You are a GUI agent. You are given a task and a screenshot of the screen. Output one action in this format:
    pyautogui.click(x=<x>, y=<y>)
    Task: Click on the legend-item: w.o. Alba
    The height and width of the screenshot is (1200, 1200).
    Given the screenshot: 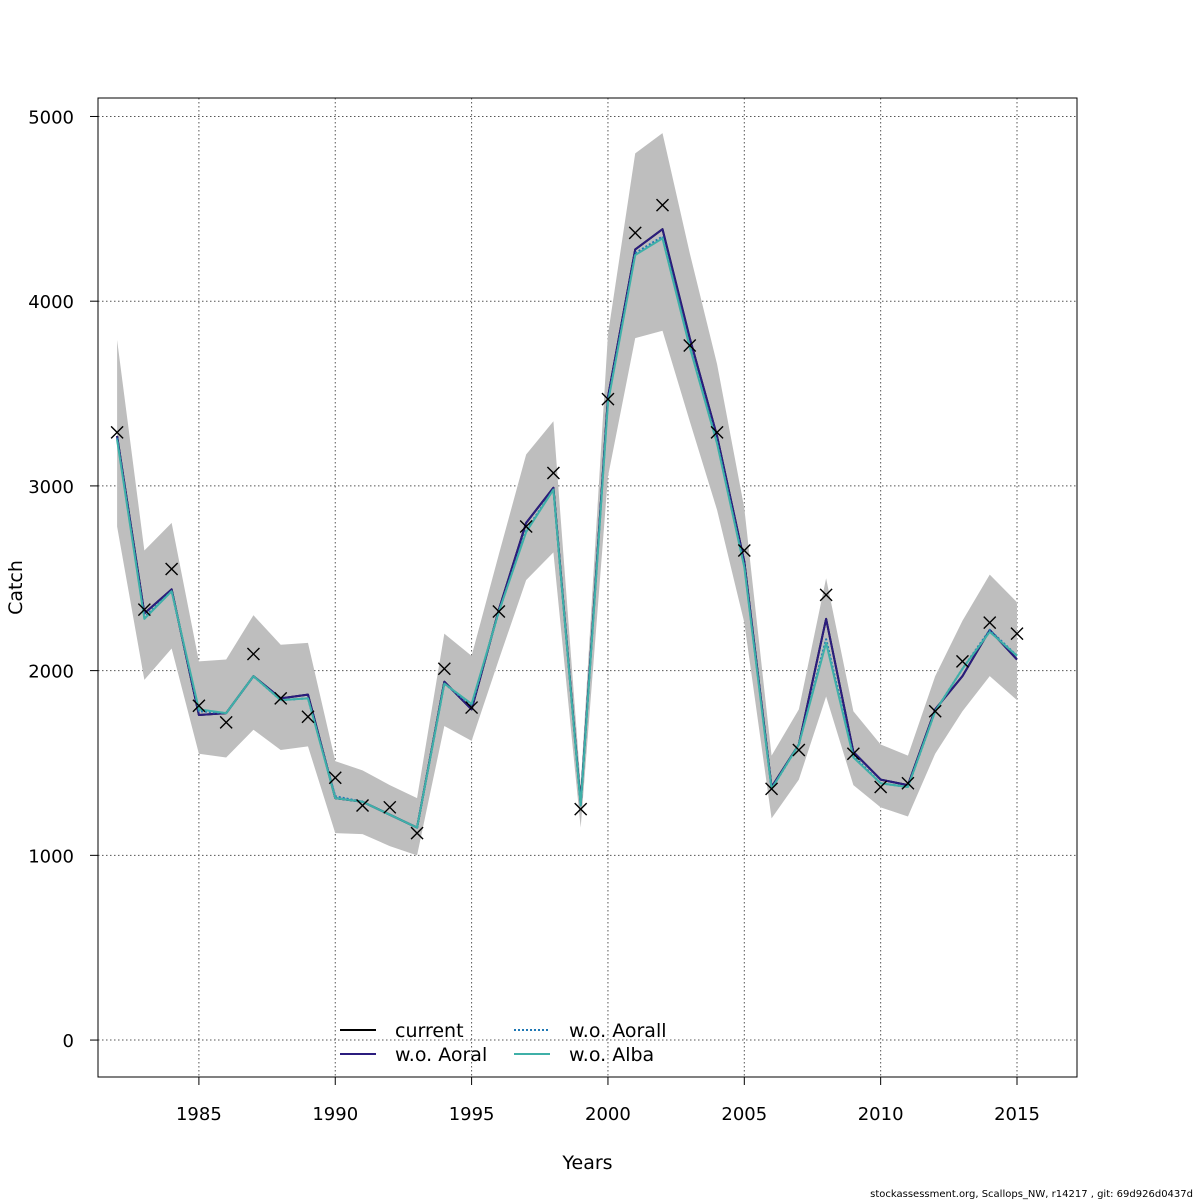 What is the action you would take?
    pyautogui.click(x=584, y=1055)
    